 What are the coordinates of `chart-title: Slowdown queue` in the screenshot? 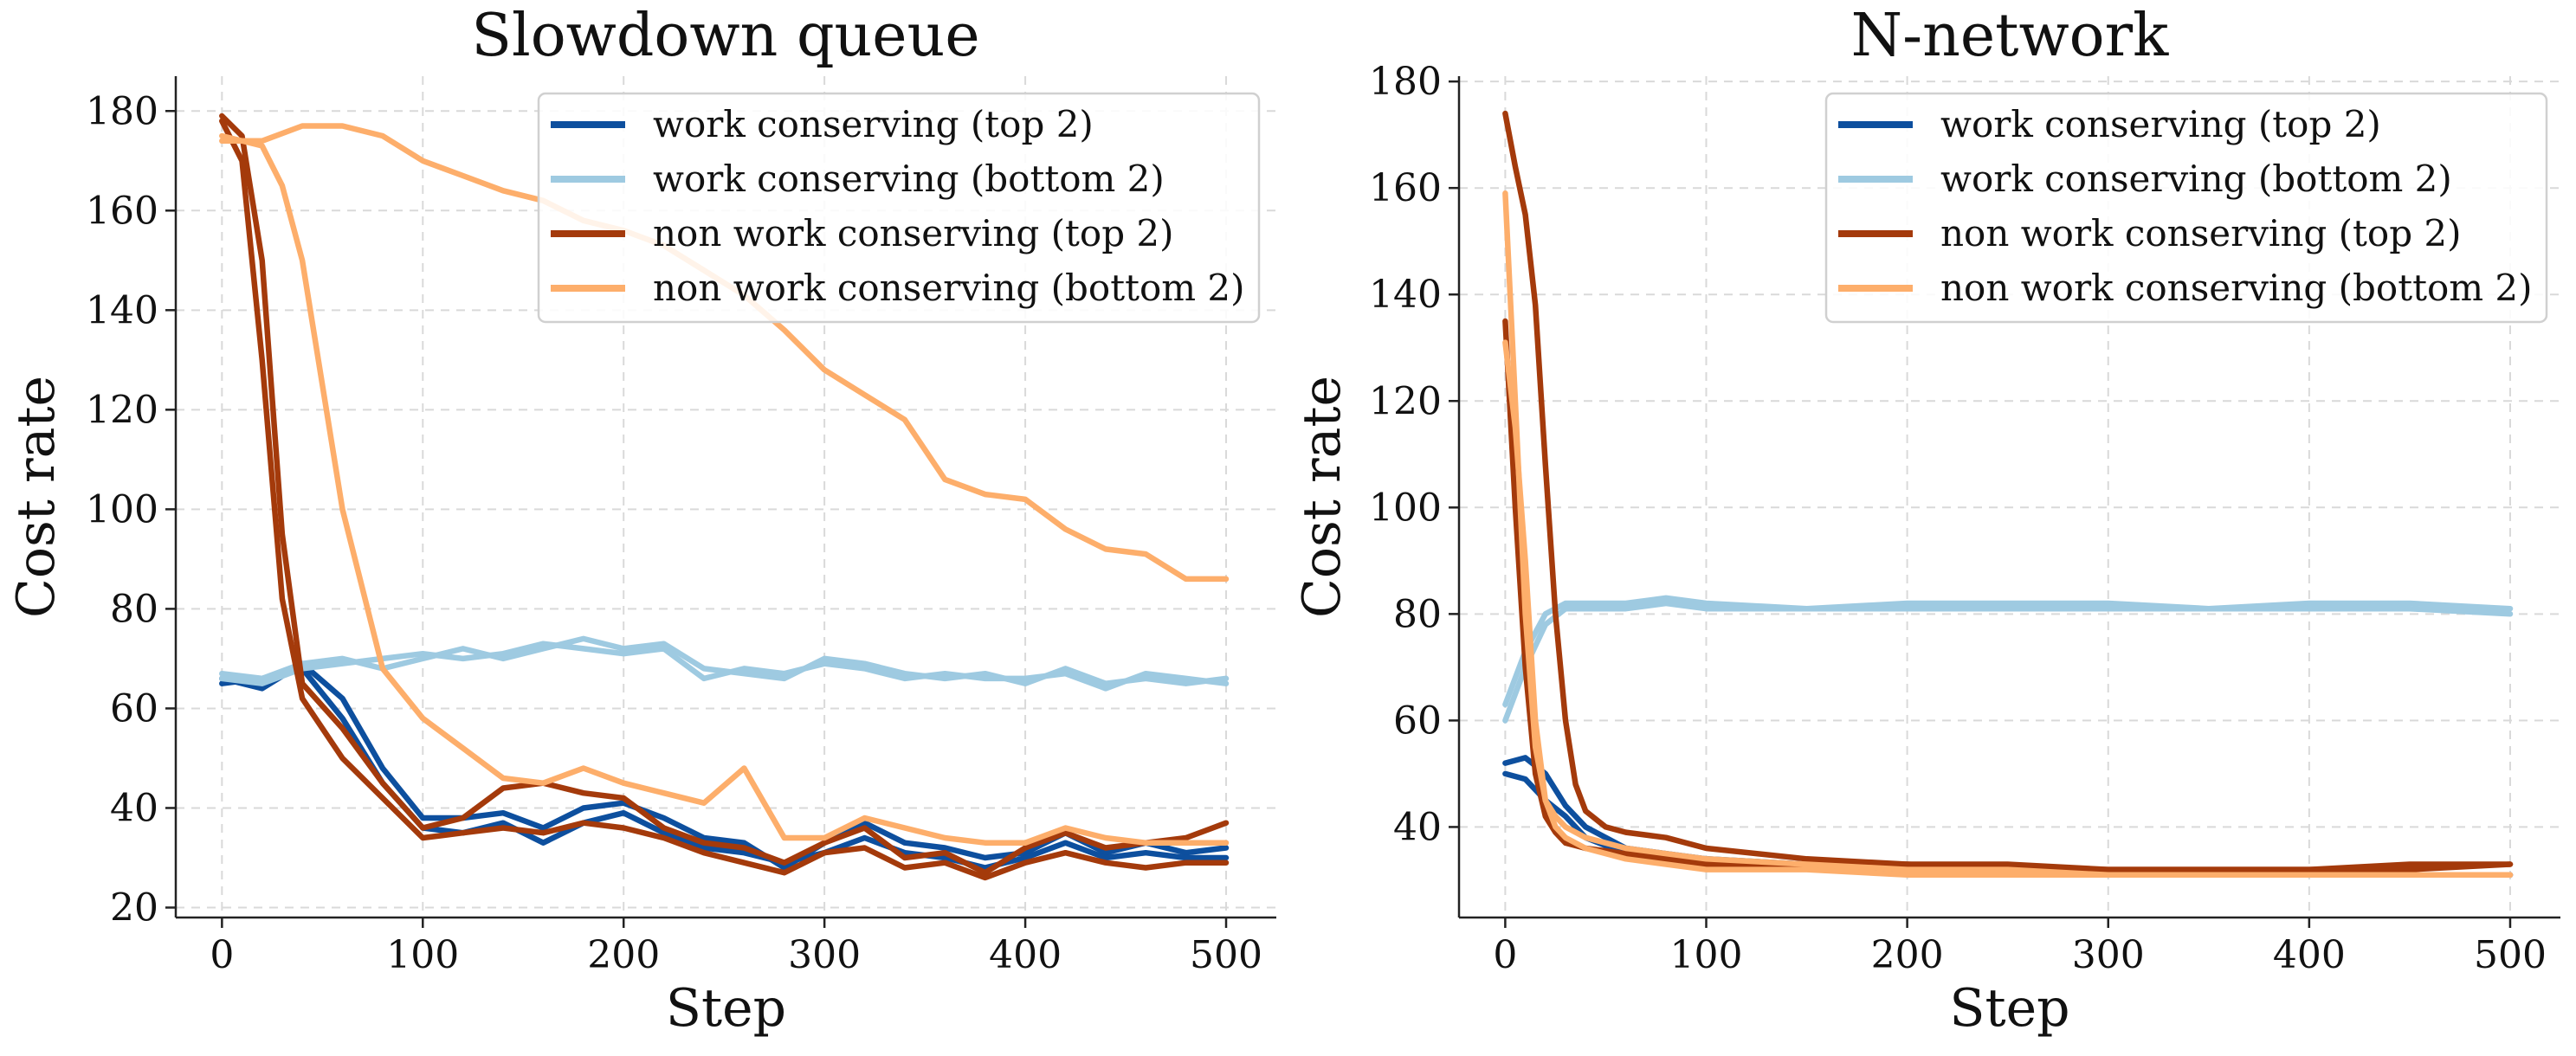 It's located at (725, 36).